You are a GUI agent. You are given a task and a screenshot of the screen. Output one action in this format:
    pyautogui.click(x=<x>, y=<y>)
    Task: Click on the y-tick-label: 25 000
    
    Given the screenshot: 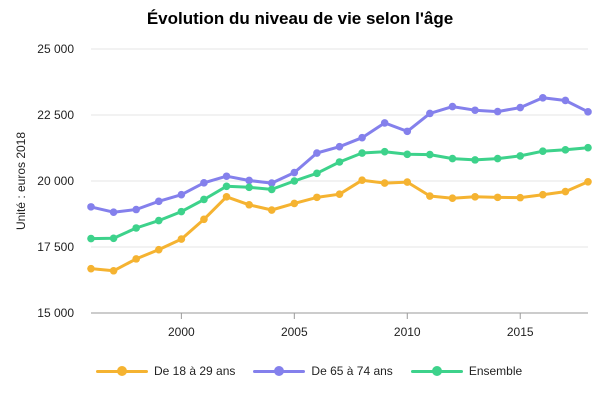 What is the action you would take?
    pyautogui.click(x=55, y=49)
    